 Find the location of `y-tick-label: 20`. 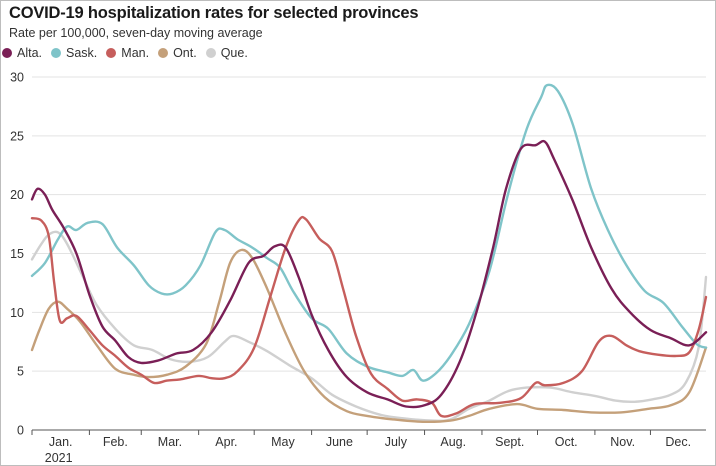

y-tick-label: 20 is located at coordinates (17, 195).